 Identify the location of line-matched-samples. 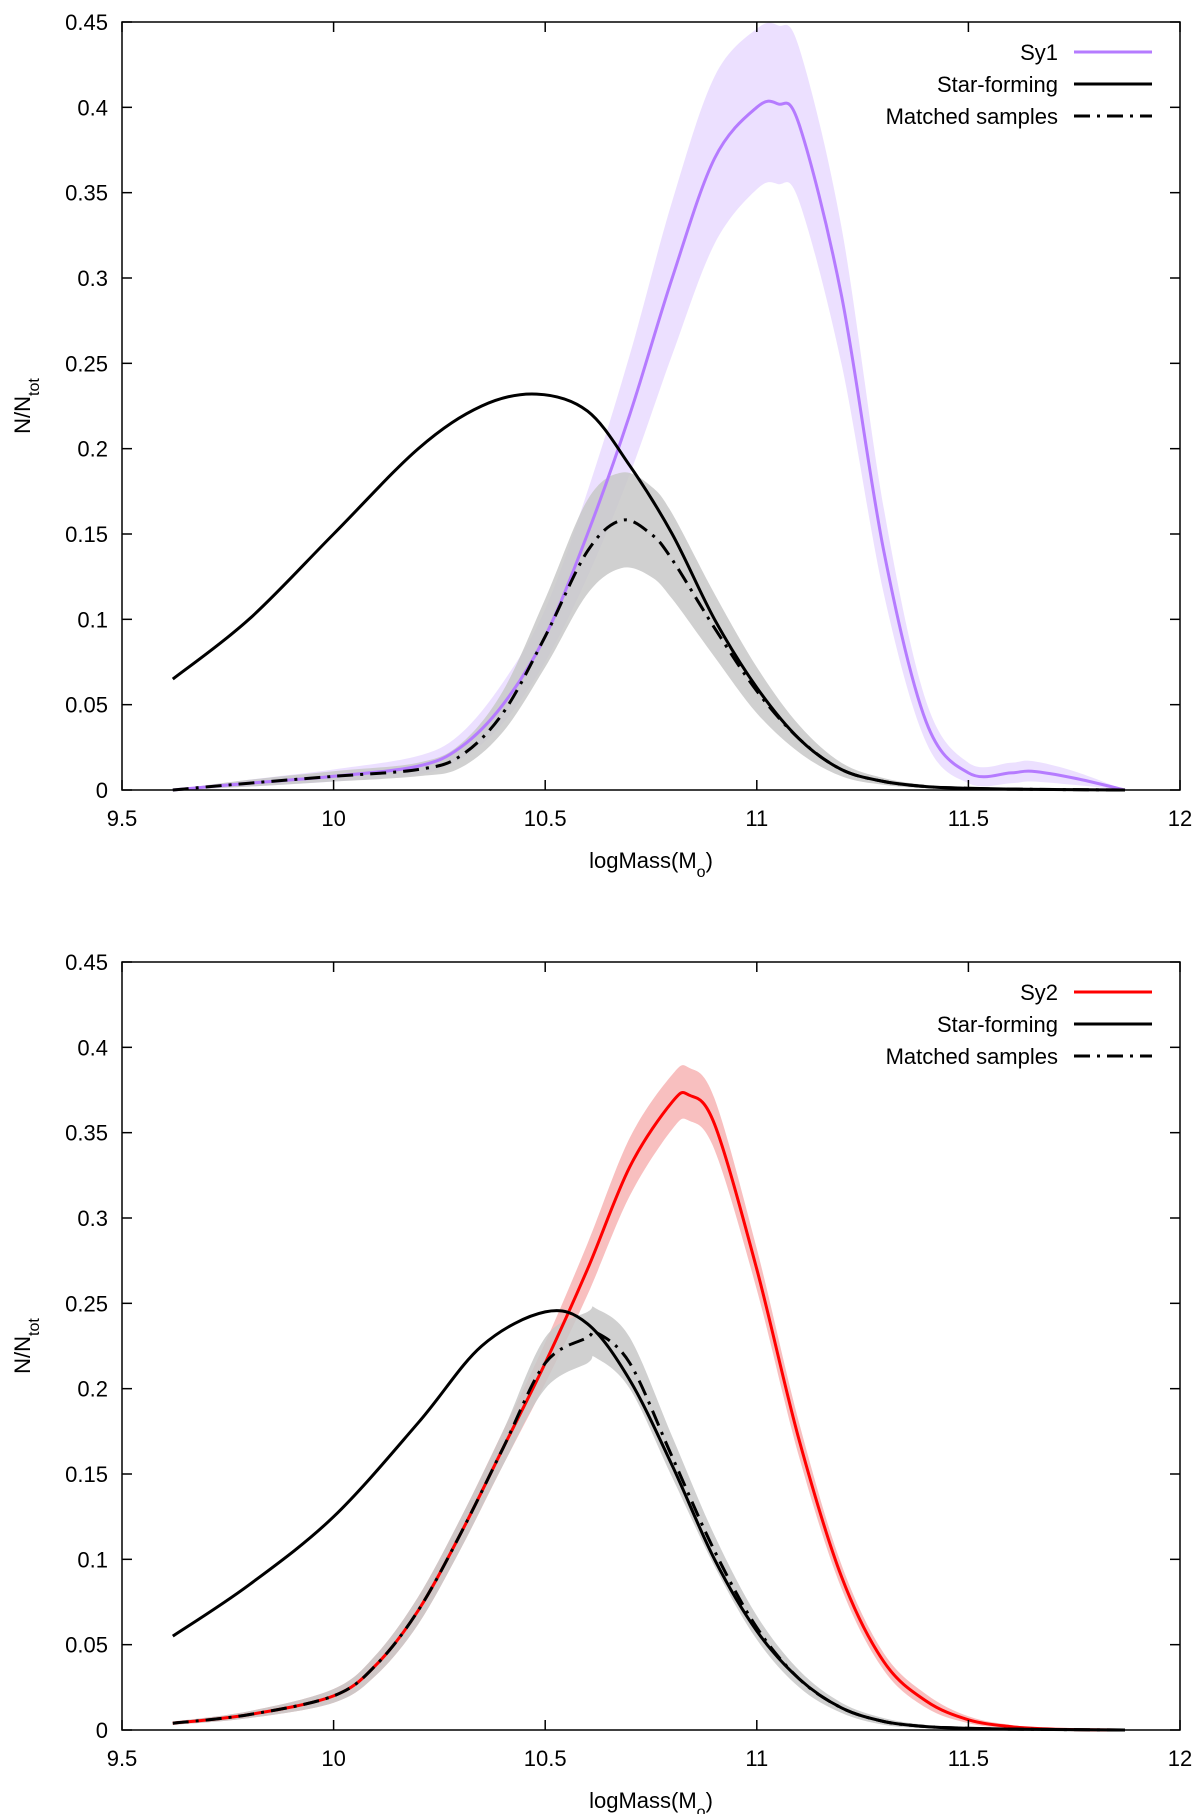
(649, 655).